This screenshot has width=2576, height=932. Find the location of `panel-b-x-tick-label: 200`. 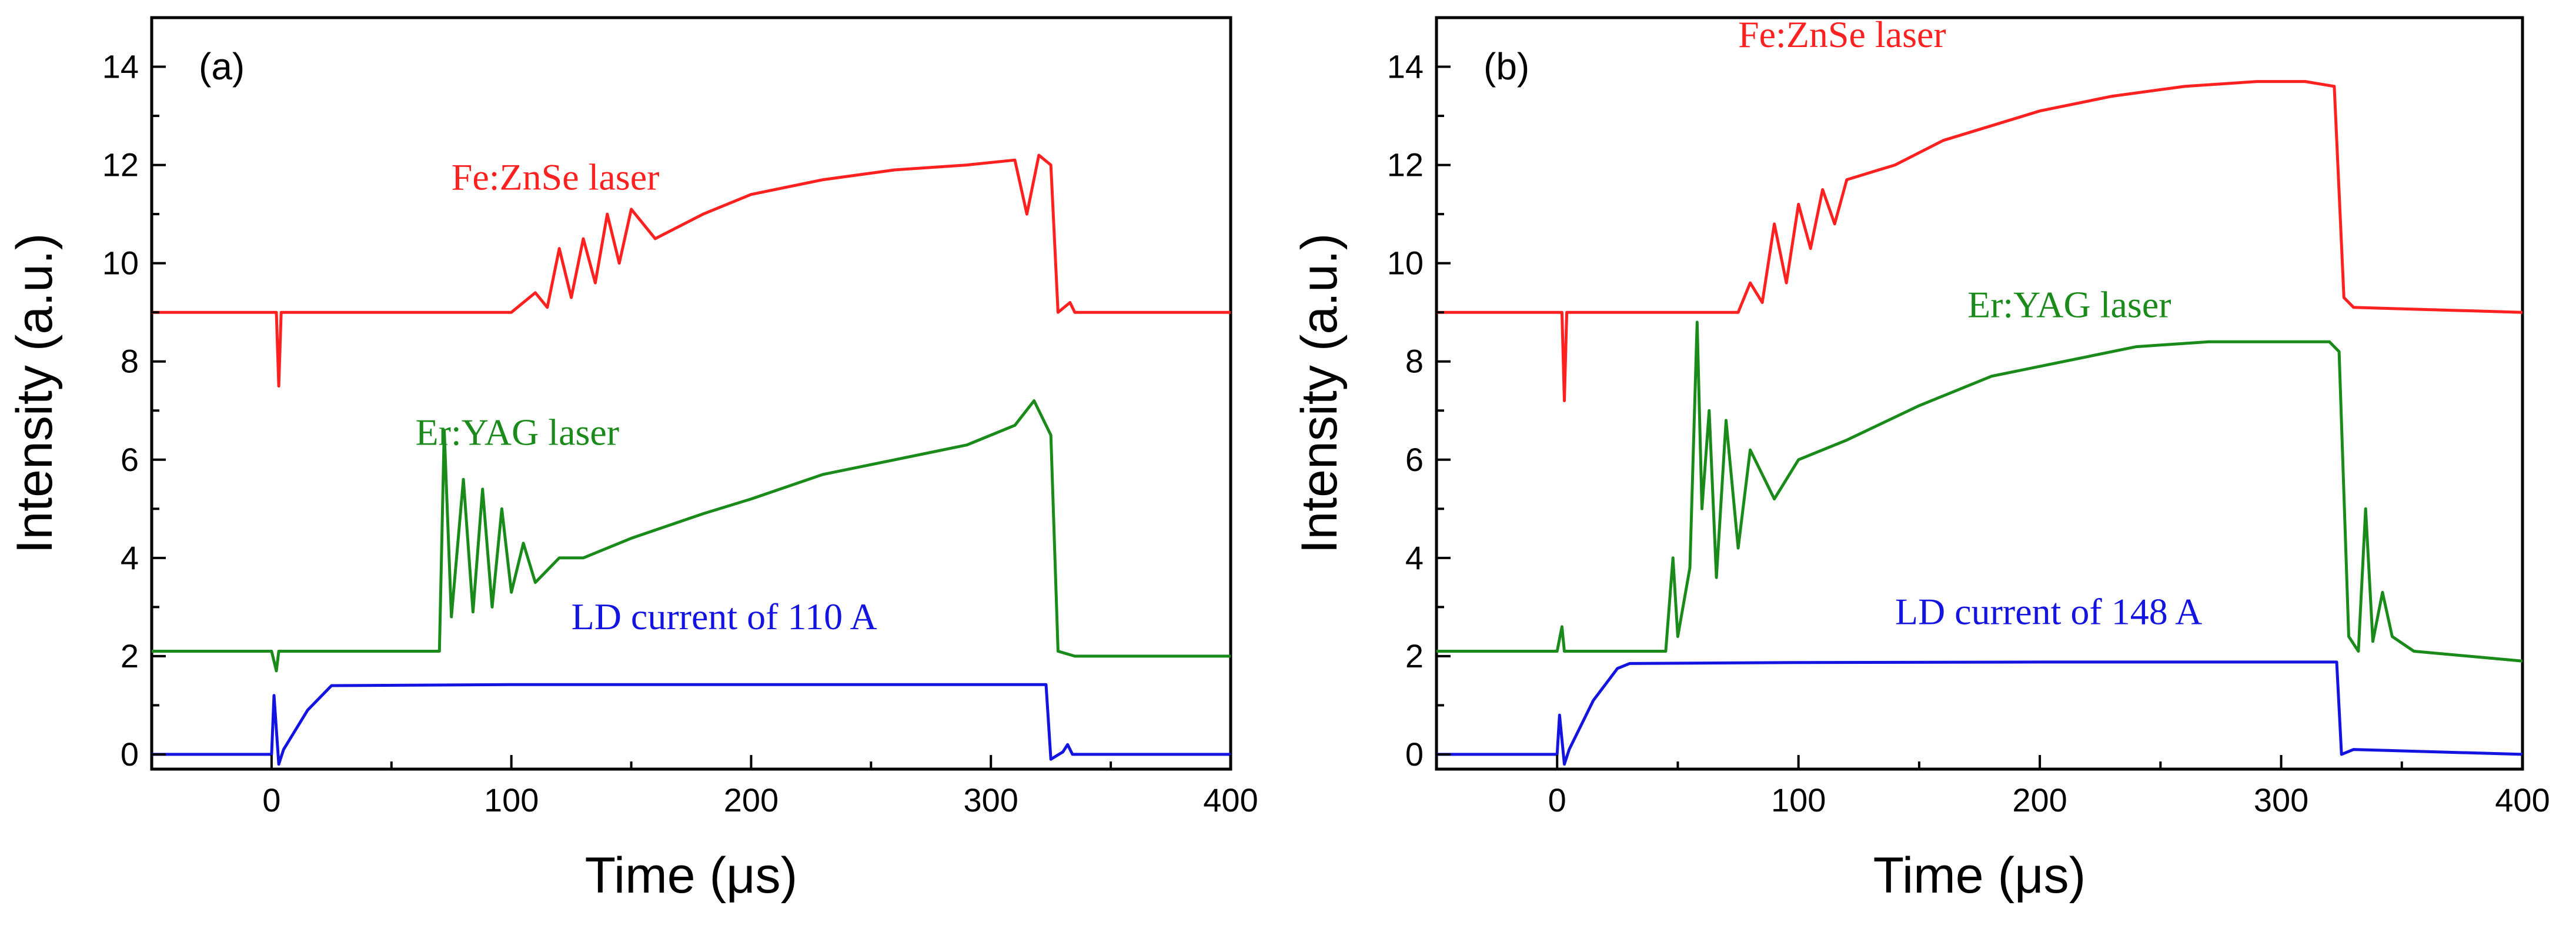

panel-b-x-tick-label: 200 is located at coordinates (2039, 800).